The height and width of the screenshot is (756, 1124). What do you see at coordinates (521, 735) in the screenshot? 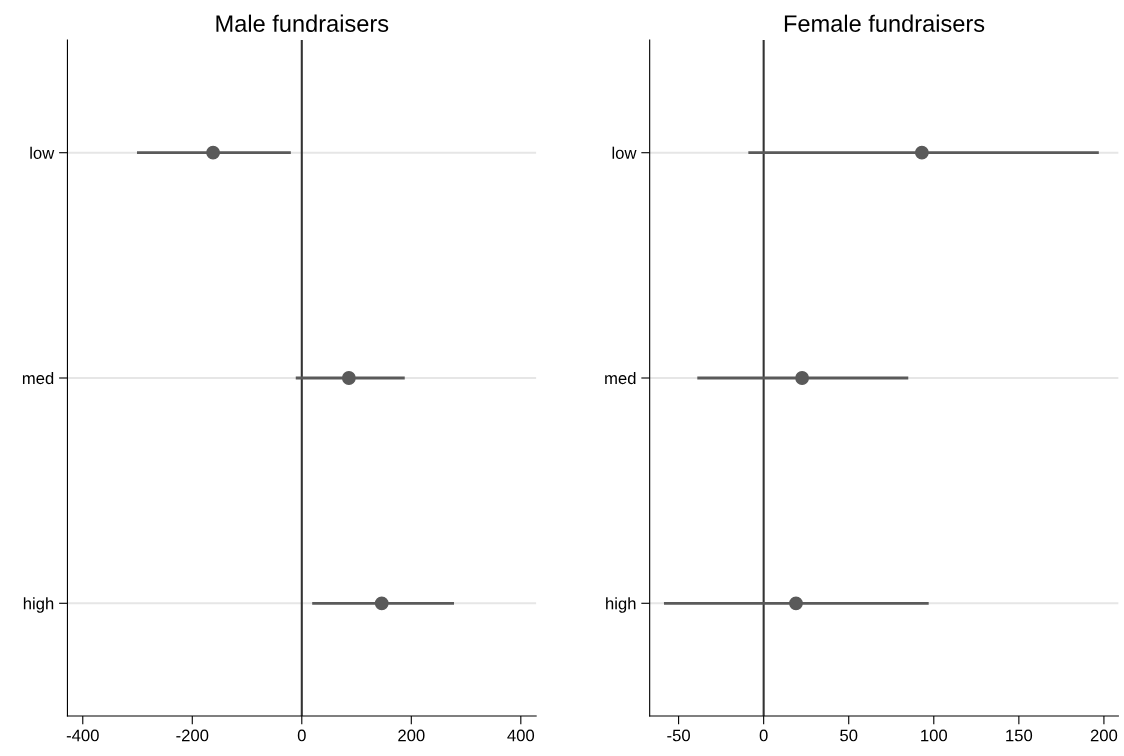
I see `x-tick-label: 400` at bounding box center [521, 735].